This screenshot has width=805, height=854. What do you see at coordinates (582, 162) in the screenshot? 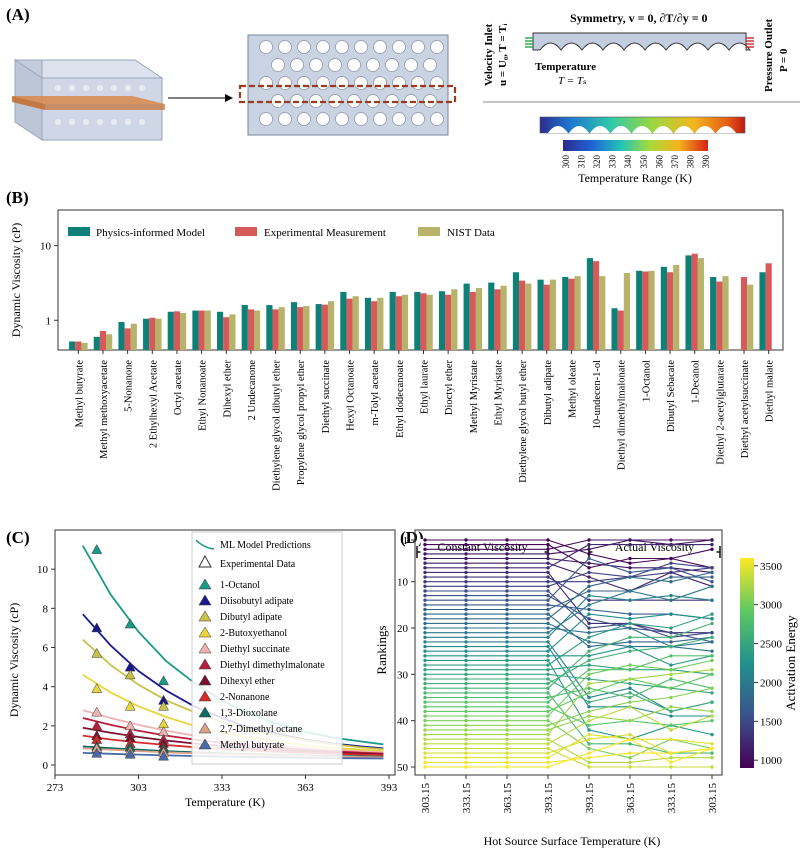
I see `temperature-tick-label: 310` at bounding box center [582, 162].